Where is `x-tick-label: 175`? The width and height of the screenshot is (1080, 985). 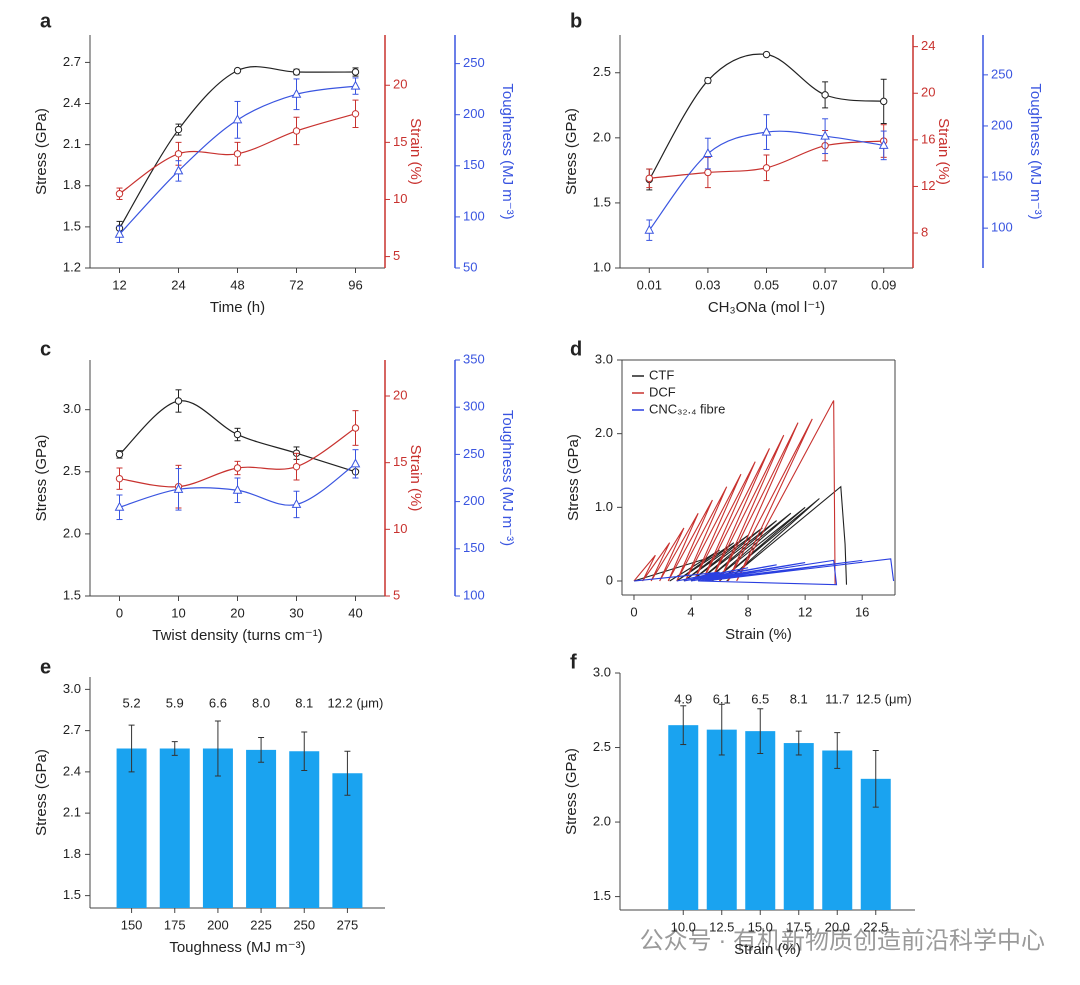 x-tick-label: 175 is located at coordinates (175, 924).